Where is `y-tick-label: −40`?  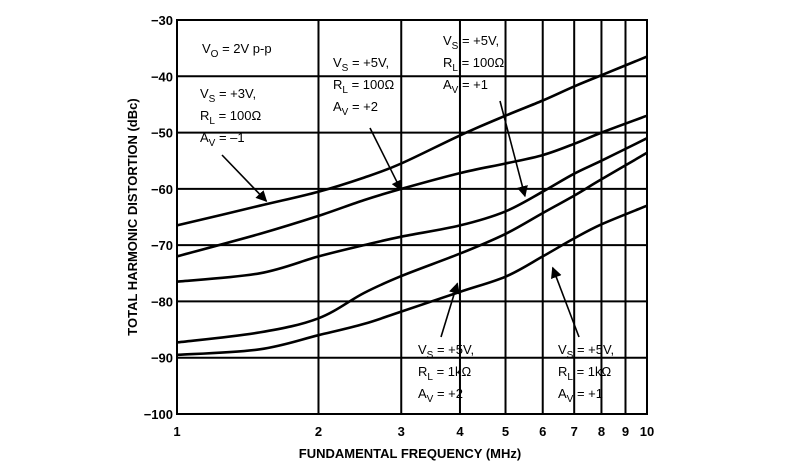 y-tick-label: −40 is located at coordinates (162, 76).